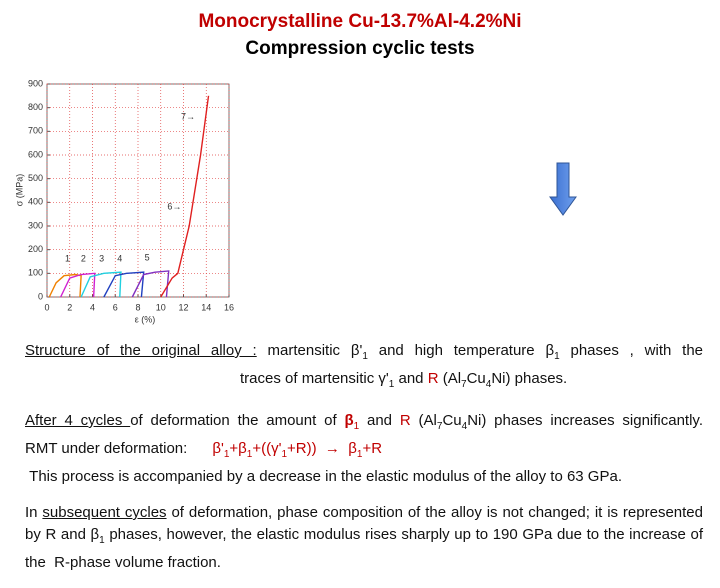 The image size is (720, 588). What do you see at coordinates (188, 117) in the screenshot?
I see `annotation: 7→` at bounding box center [188, 117].